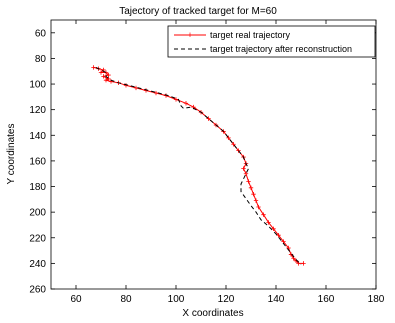  Describe the element at coordinates (276, 299) in the screenshot. I see `x-tick-label: 140` at that location.